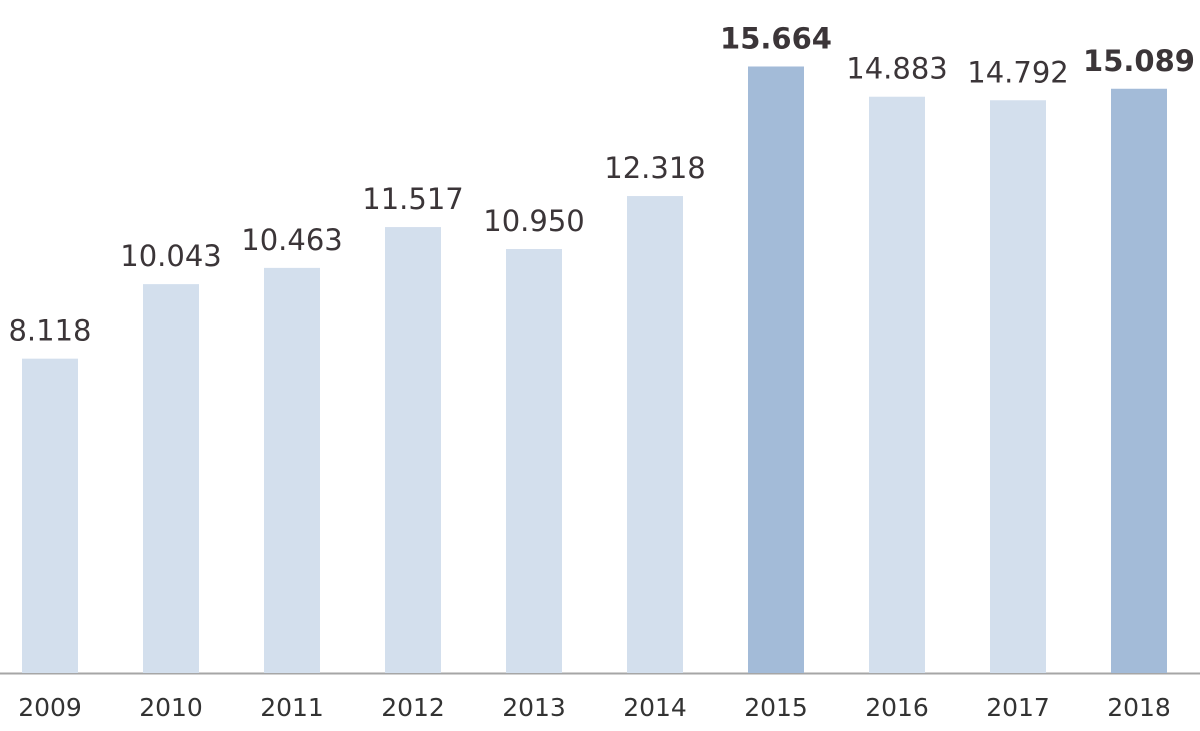 The width and height of the screenshot is (1200, 731). What do you see at coordinates (776, 707) in the screenshot?
I see `x-tick-label: 2015` at bounding box center [776, 707].